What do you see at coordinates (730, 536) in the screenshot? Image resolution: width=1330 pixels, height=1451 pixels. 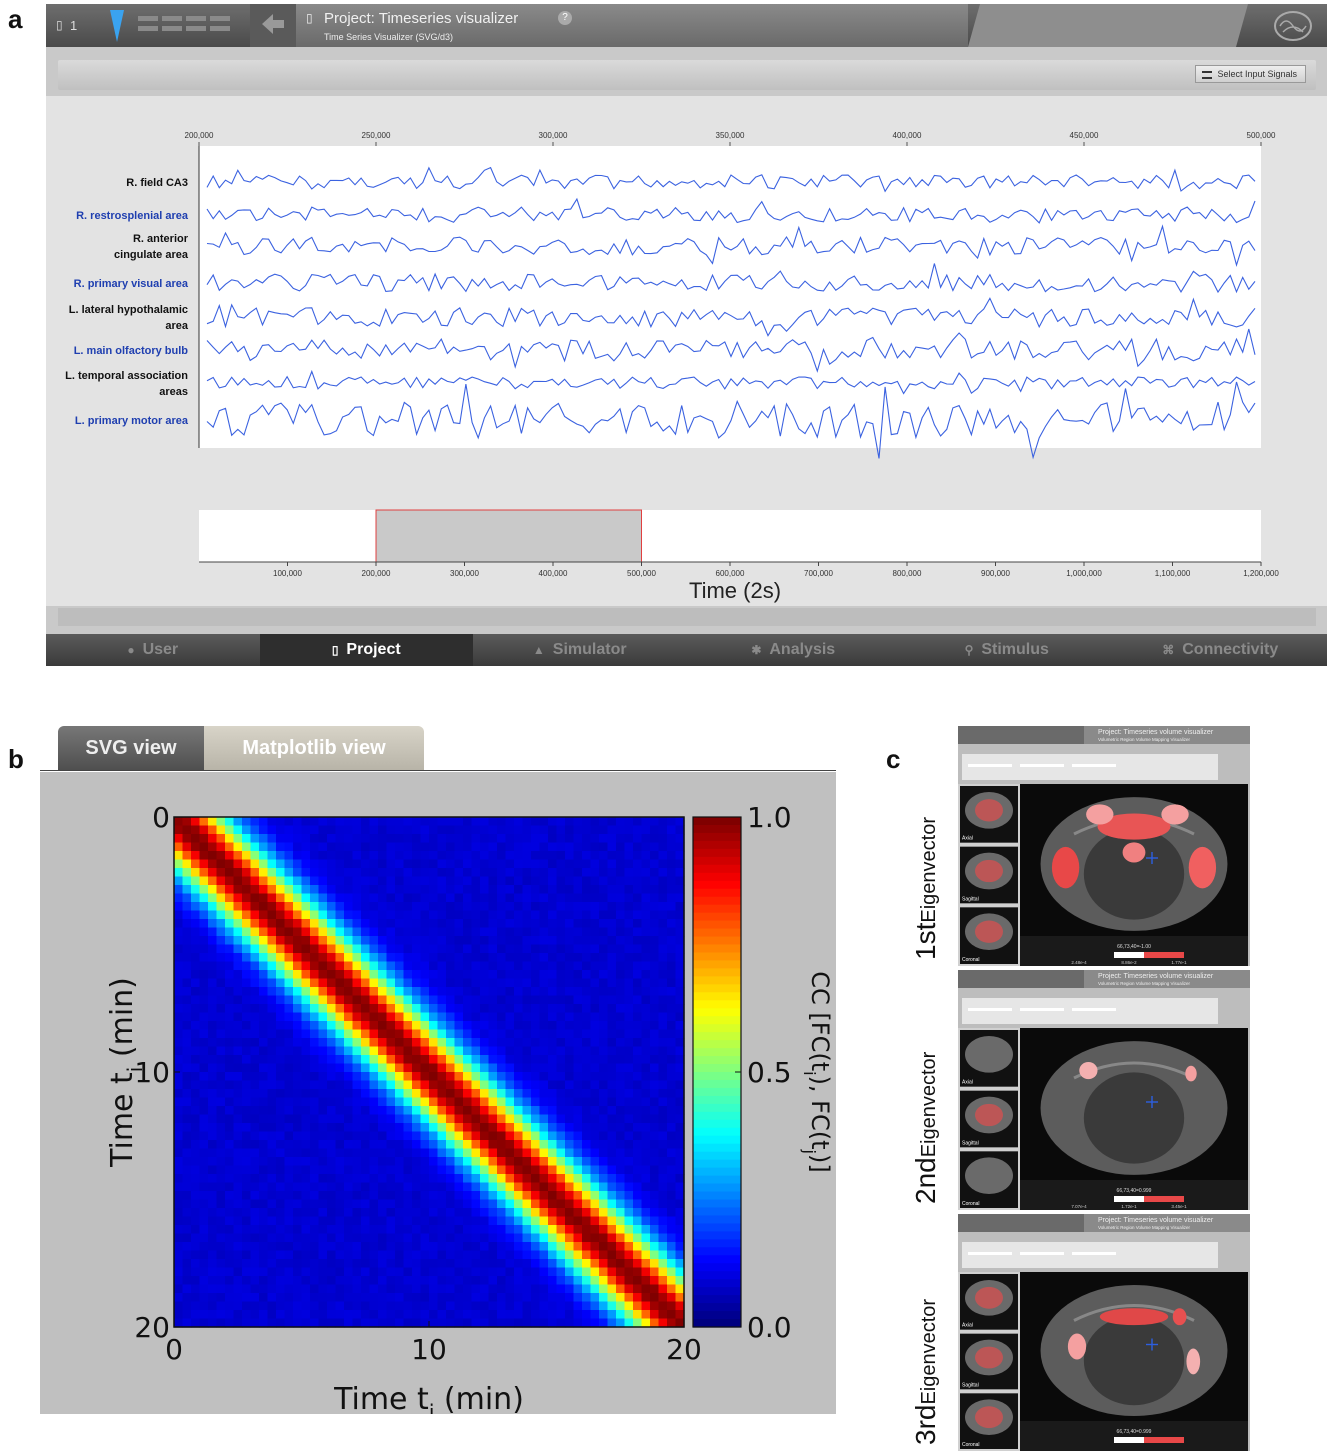 I see `overview-area` at bounding box center [730, 536].